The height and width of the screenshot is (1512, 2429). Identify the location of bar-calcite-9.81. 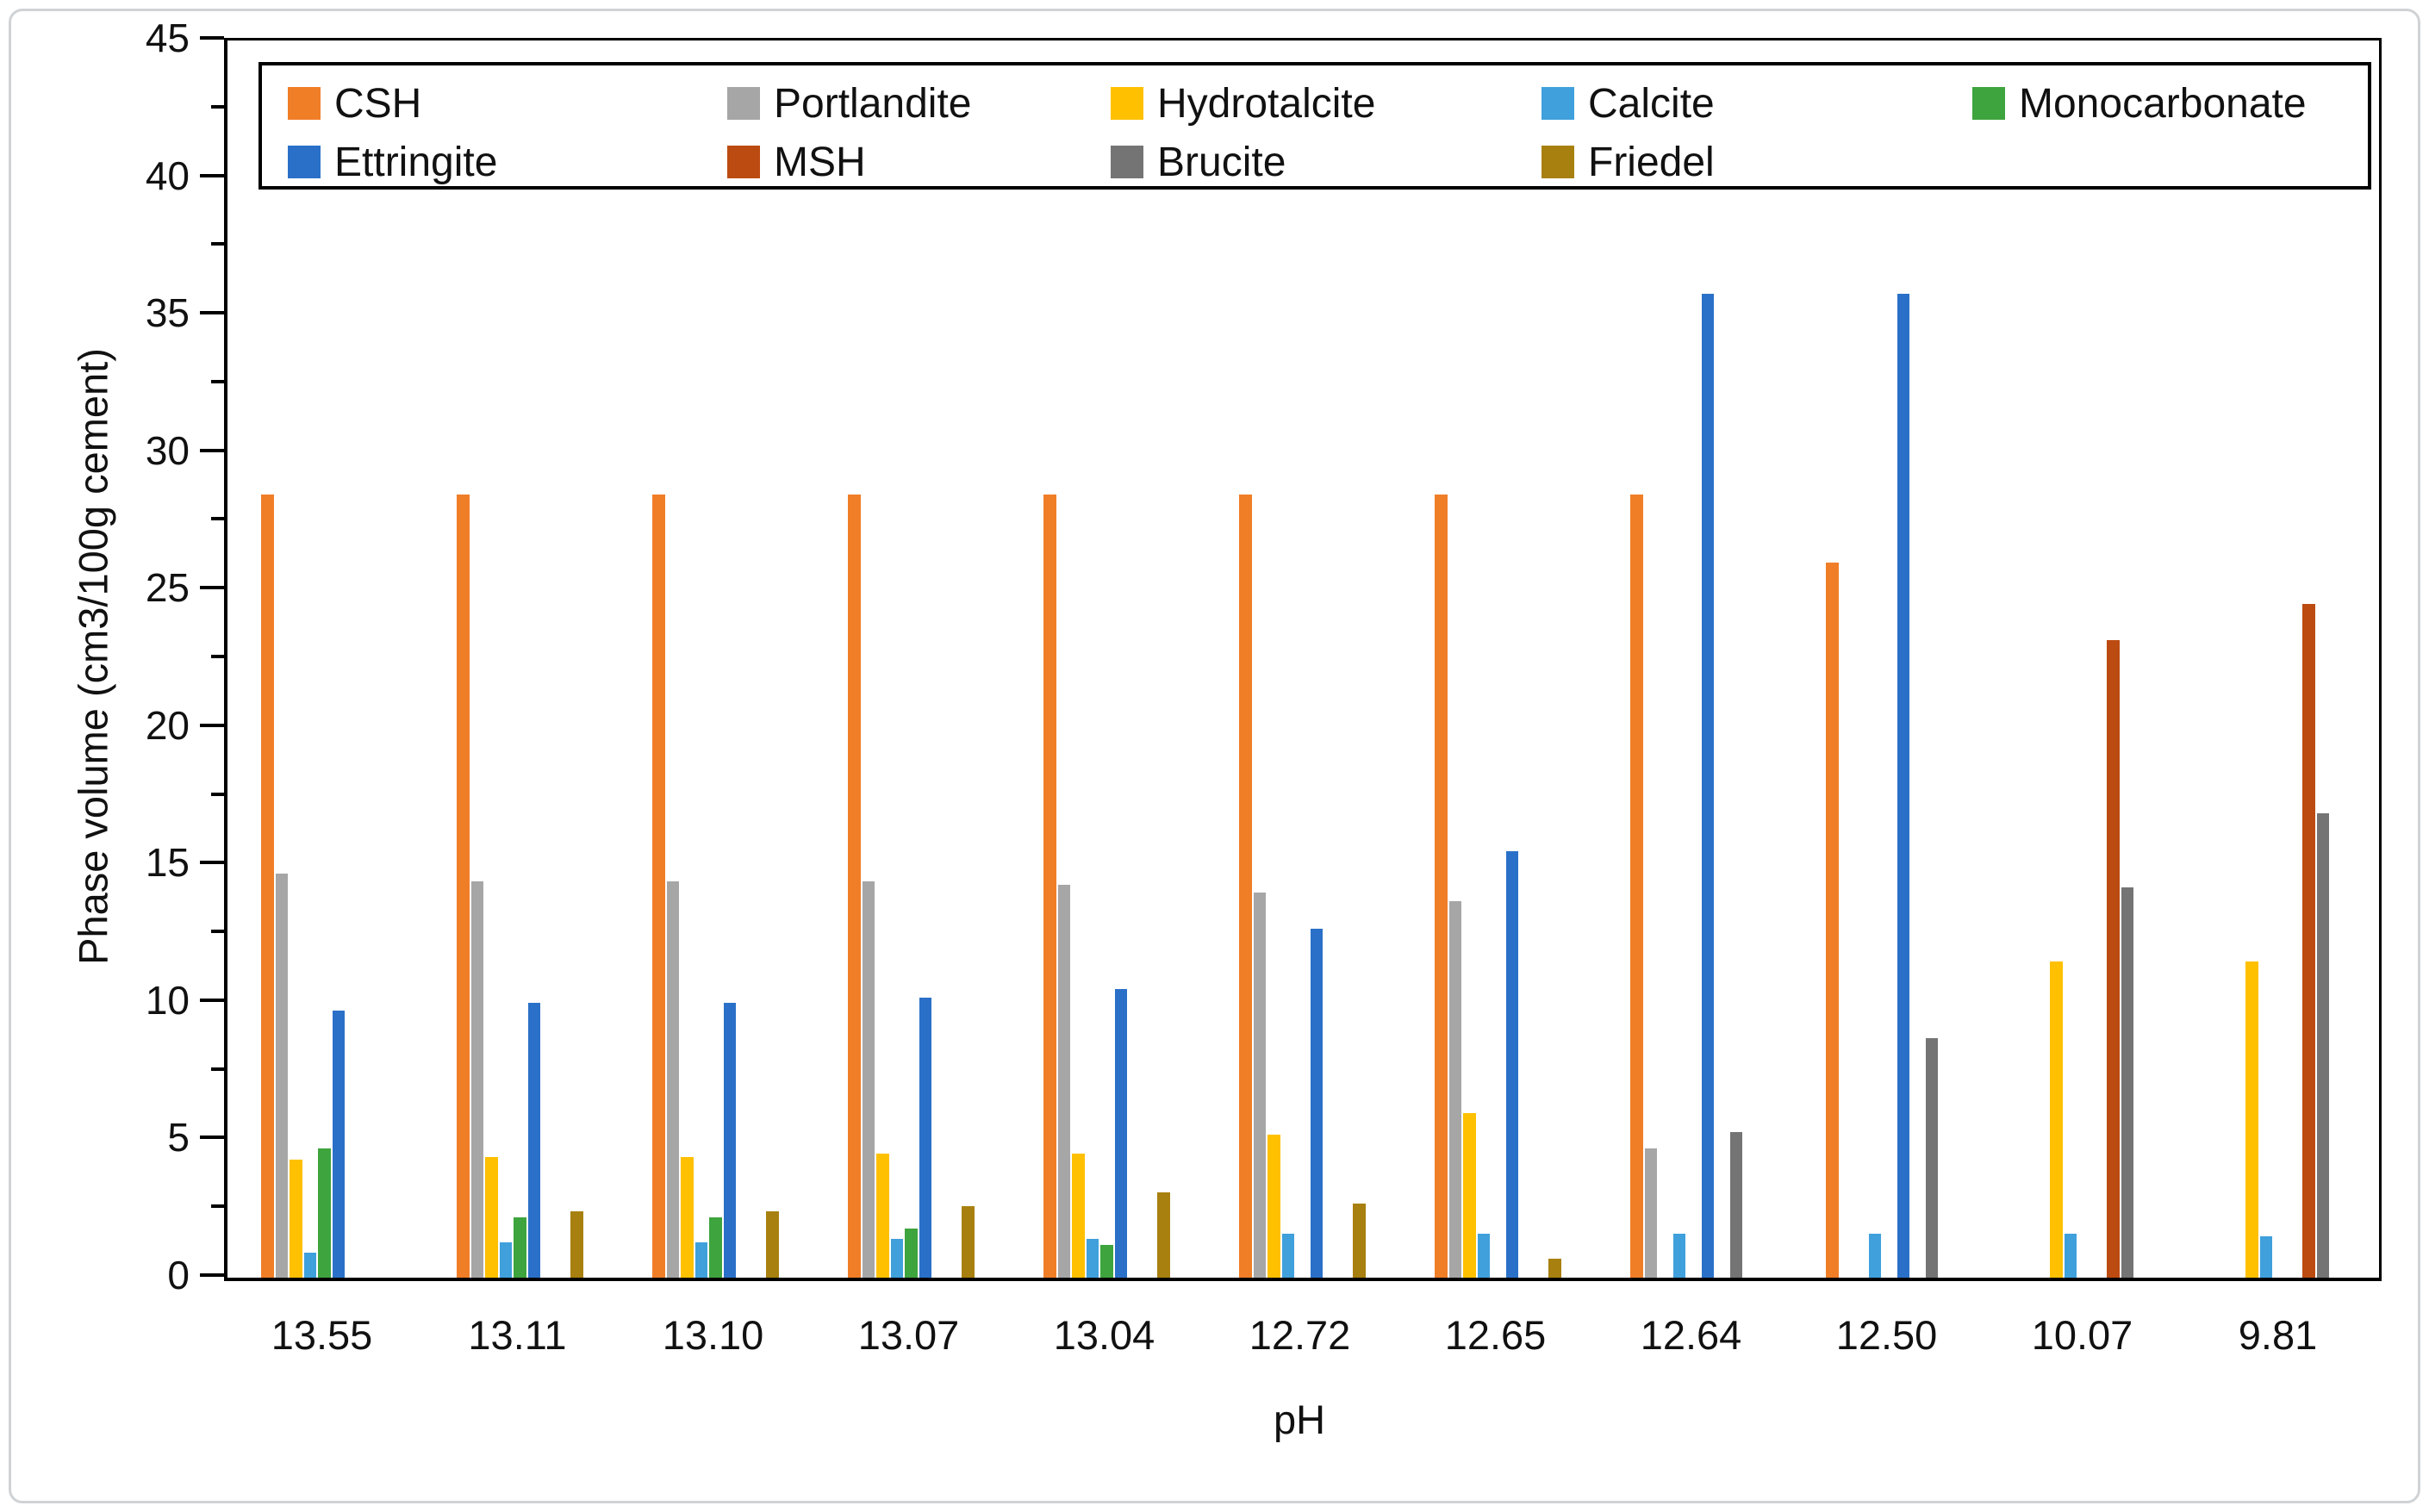
(2266, 1257).